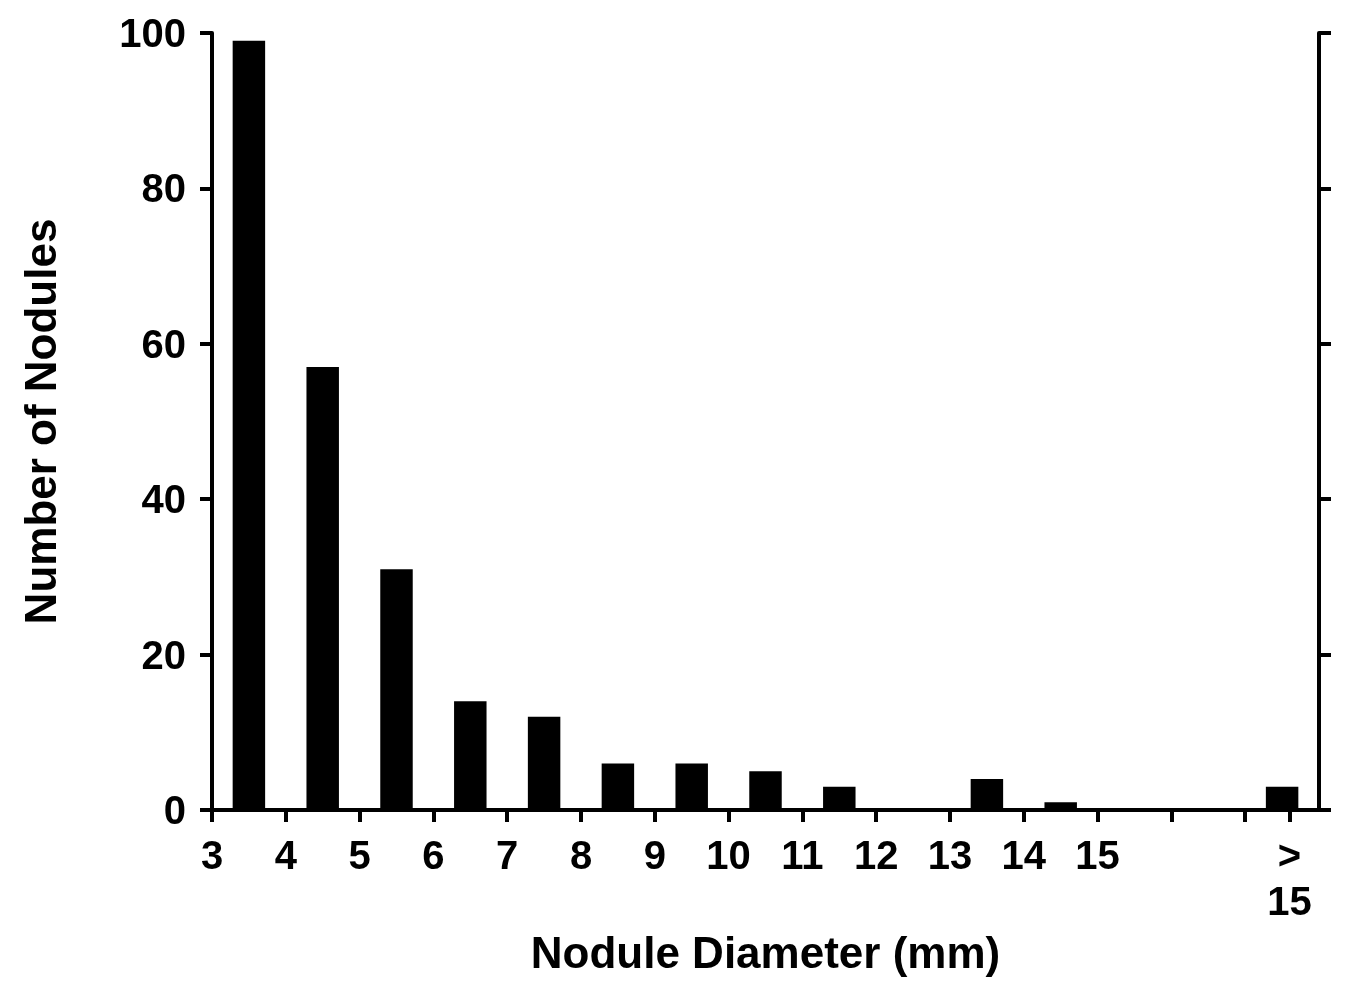 This screenshot has height=990, width=1347. Describe the element at coordinates (1097, 855) in the screenshot. I see `x-tick-label: 15` at that location.